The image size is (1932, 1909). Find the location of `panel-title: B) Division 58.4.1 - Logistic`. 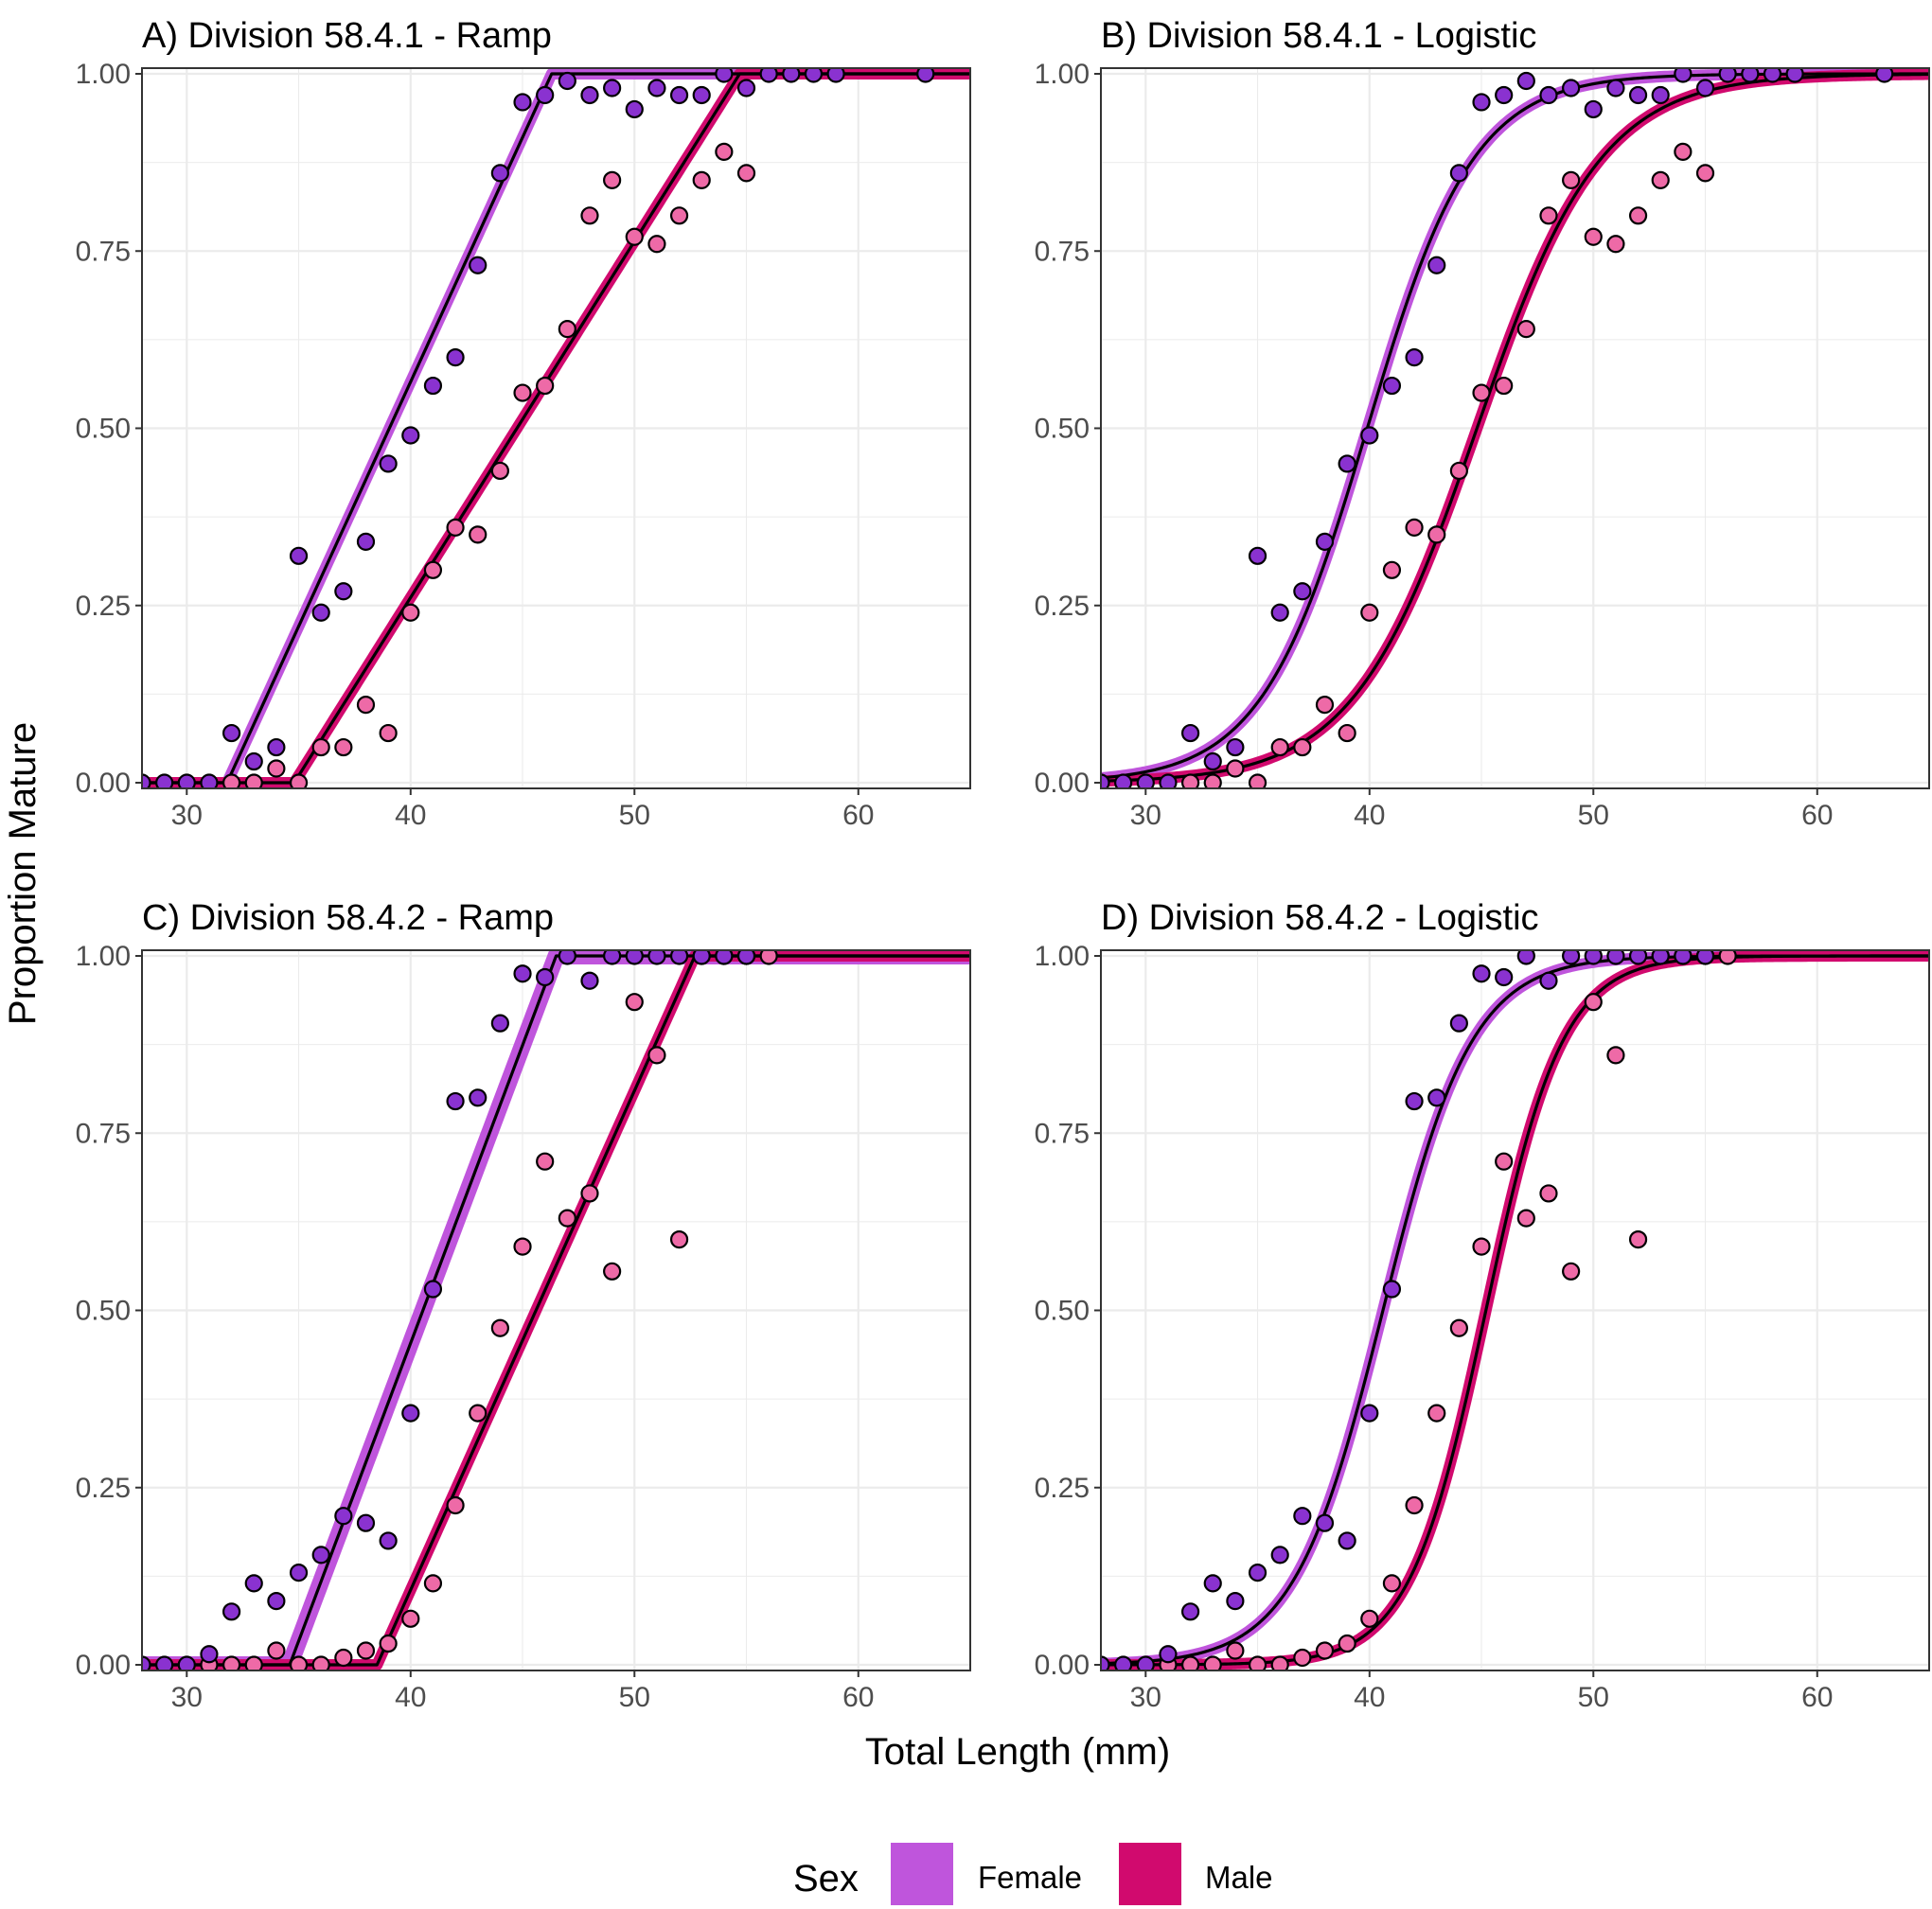

panel-title: B) Division 58.4.1 - Logistic is located at coordinates (1318, 36).